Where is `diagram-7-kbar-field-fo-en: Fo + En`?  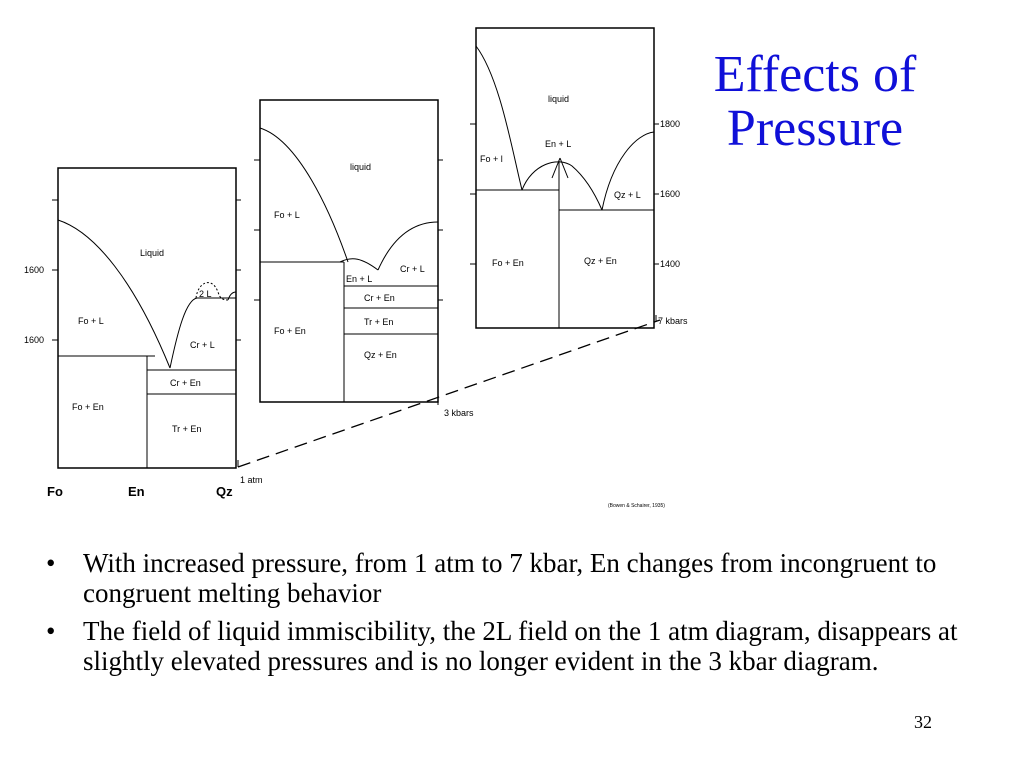
diagram-7-kbar-field-fo-en: Fo + En is located at coordinates (508, 263).